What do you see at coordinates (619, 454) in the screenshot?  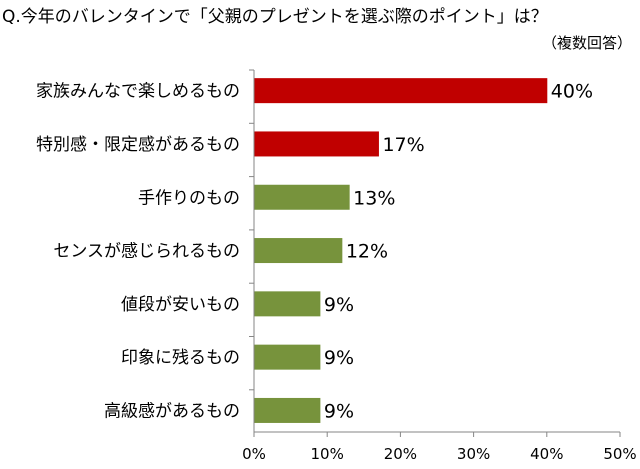 I see `x-tick-label: 50%` at bounding box center [619, 454].